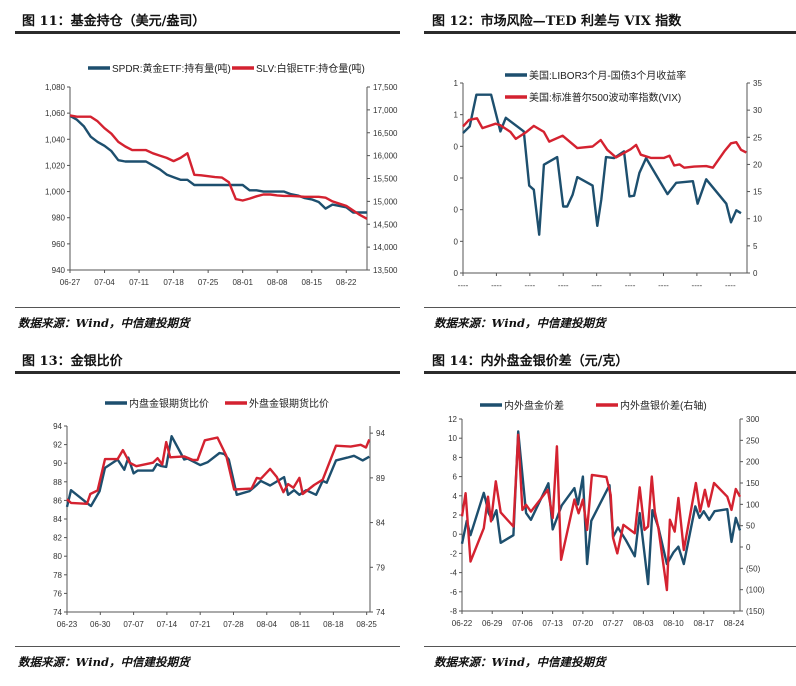 This screenshot has height=686, width=796. I want to click on c2-right-tick-label: 30, so click(757, 110).